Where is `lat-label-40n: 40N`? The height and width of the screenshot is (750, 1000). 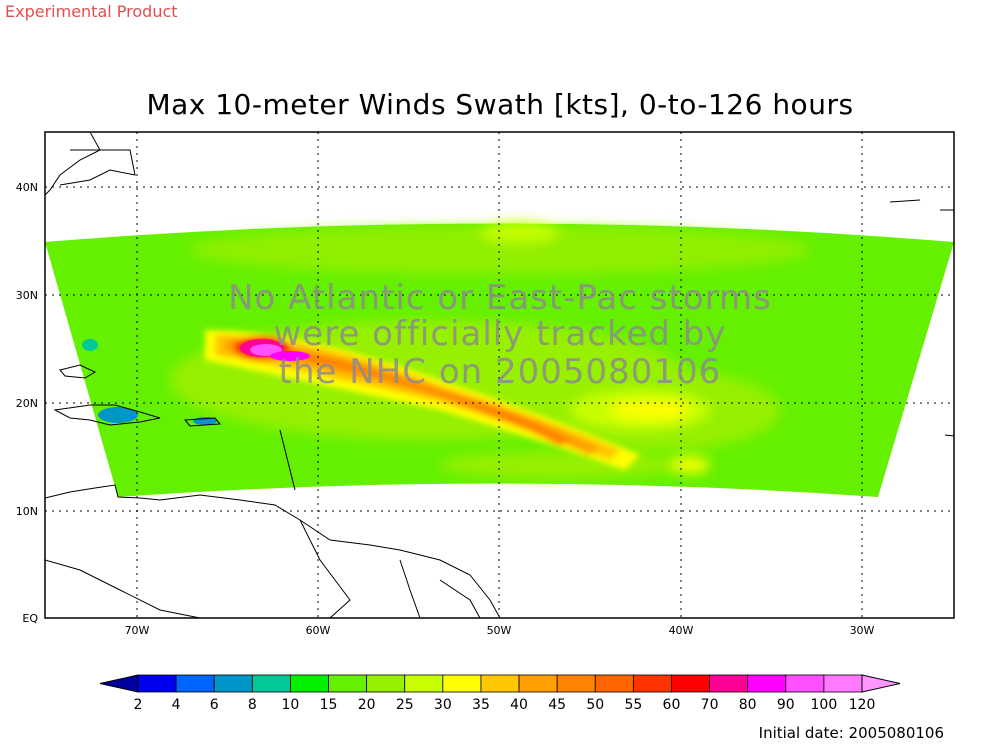
lat-label-40n: 40N is located at coordinates (27, 187).